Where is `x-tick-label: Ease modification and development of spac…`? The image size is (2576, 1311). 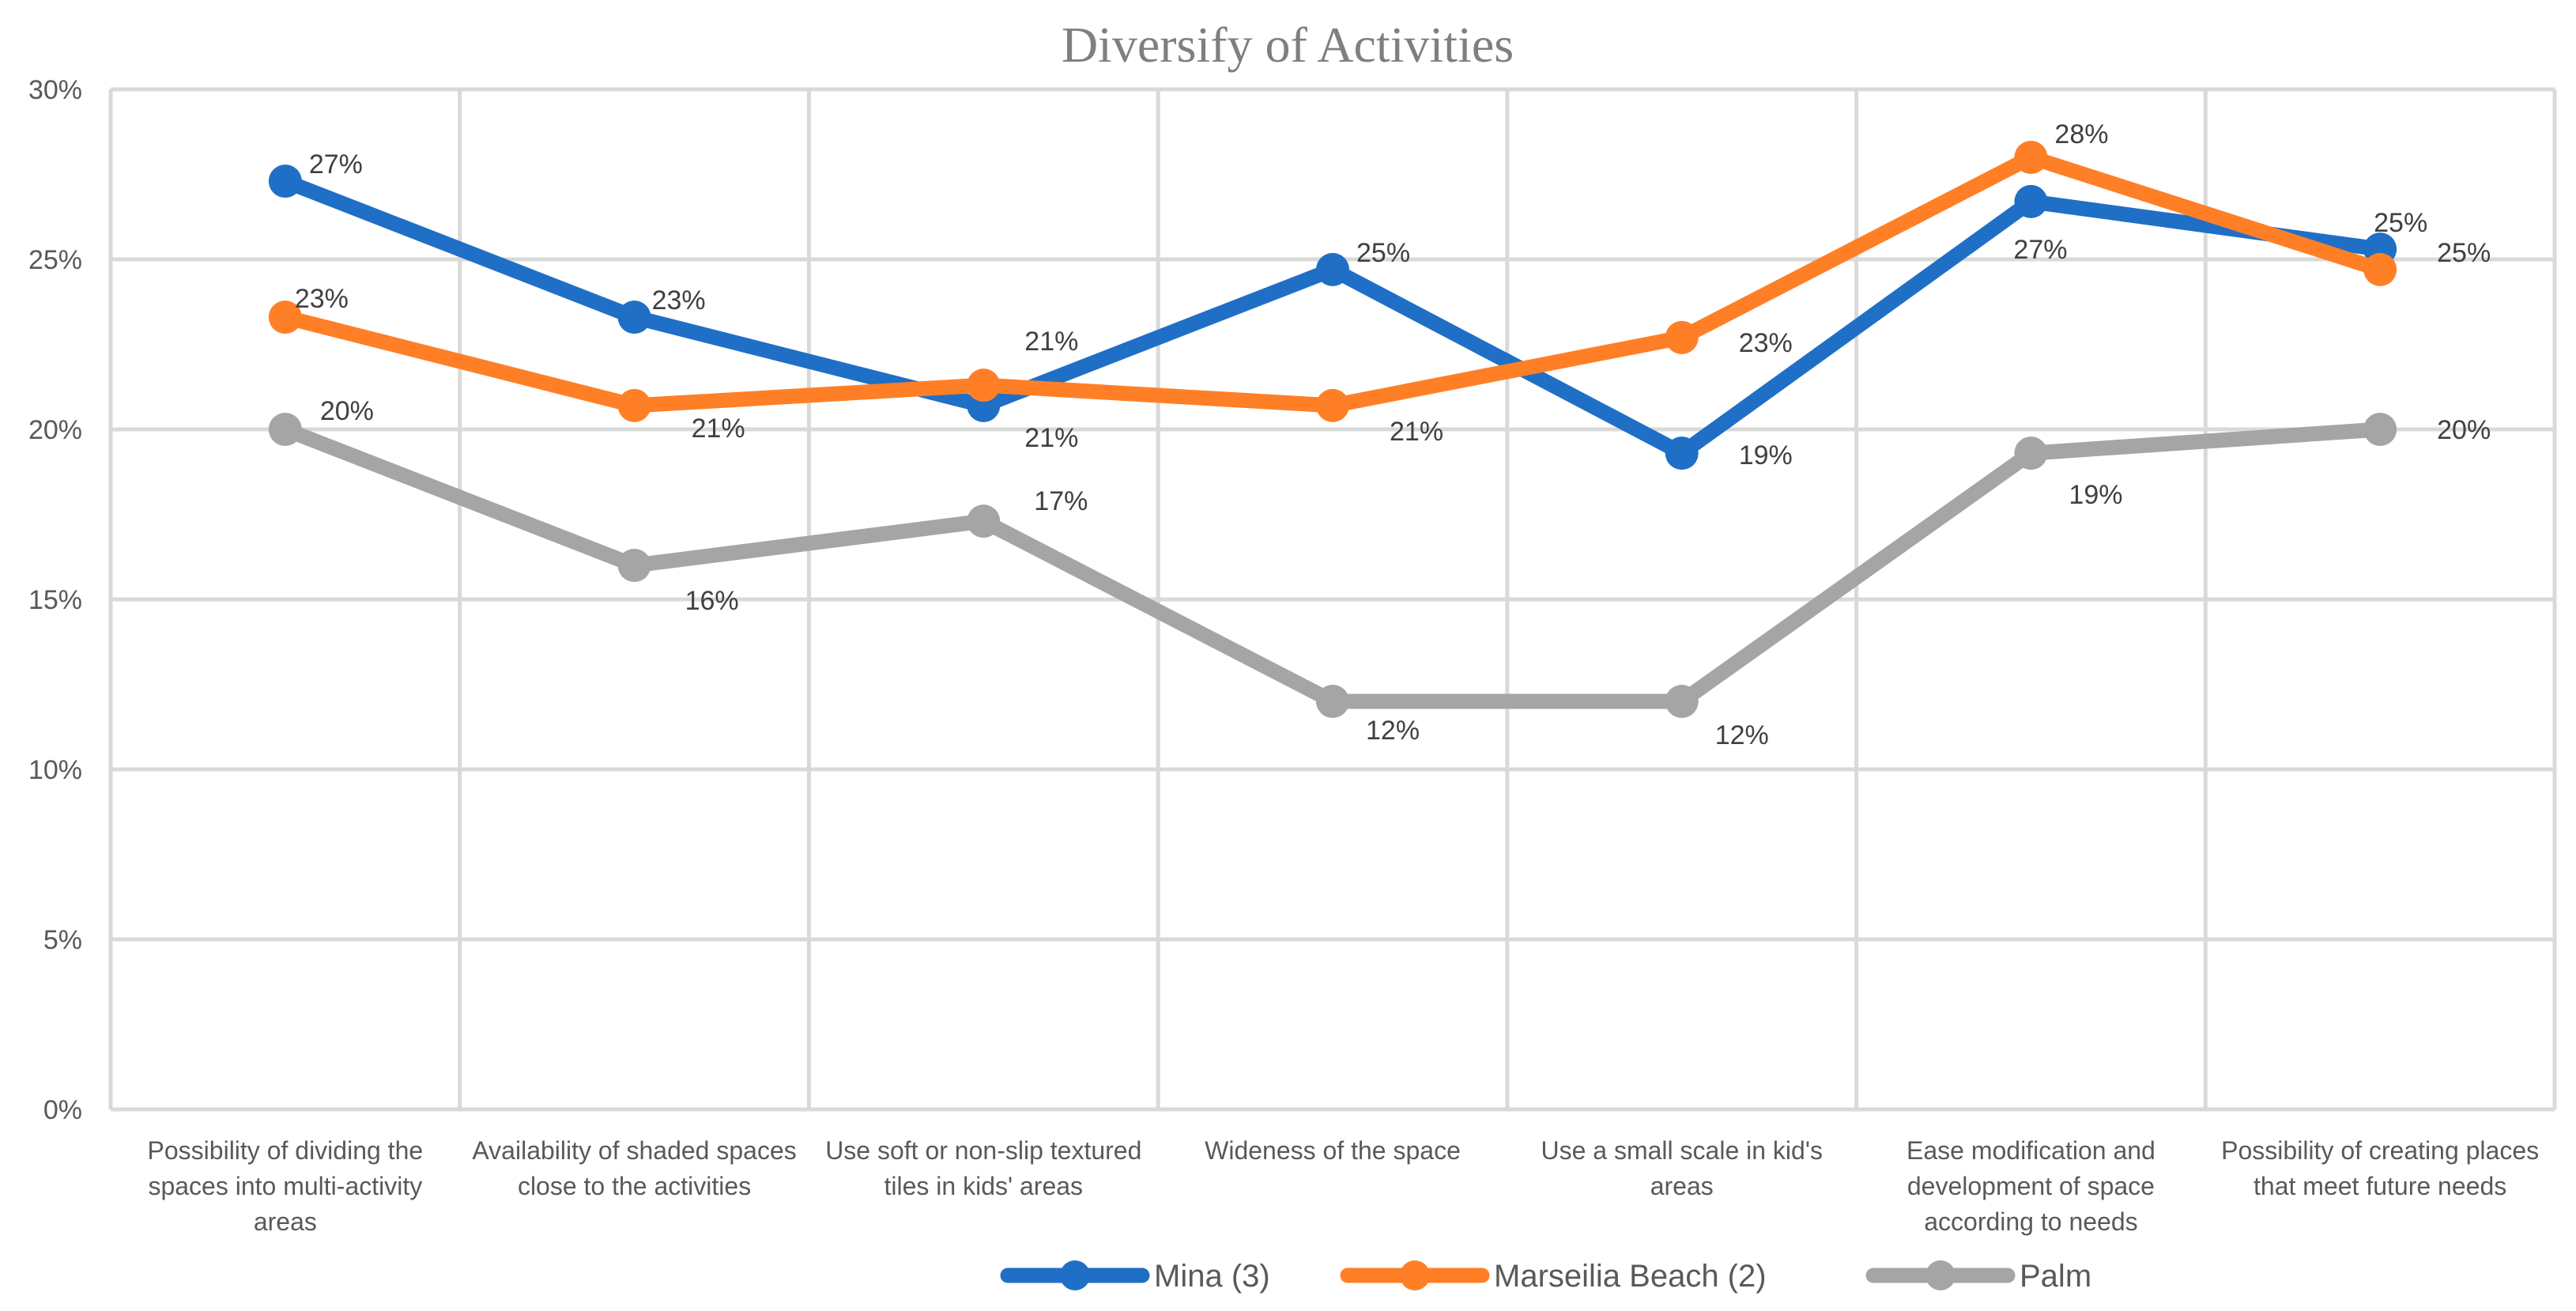 x-tick-label: Ease modification and development of spac… is located at coordinates (2031, 1186).